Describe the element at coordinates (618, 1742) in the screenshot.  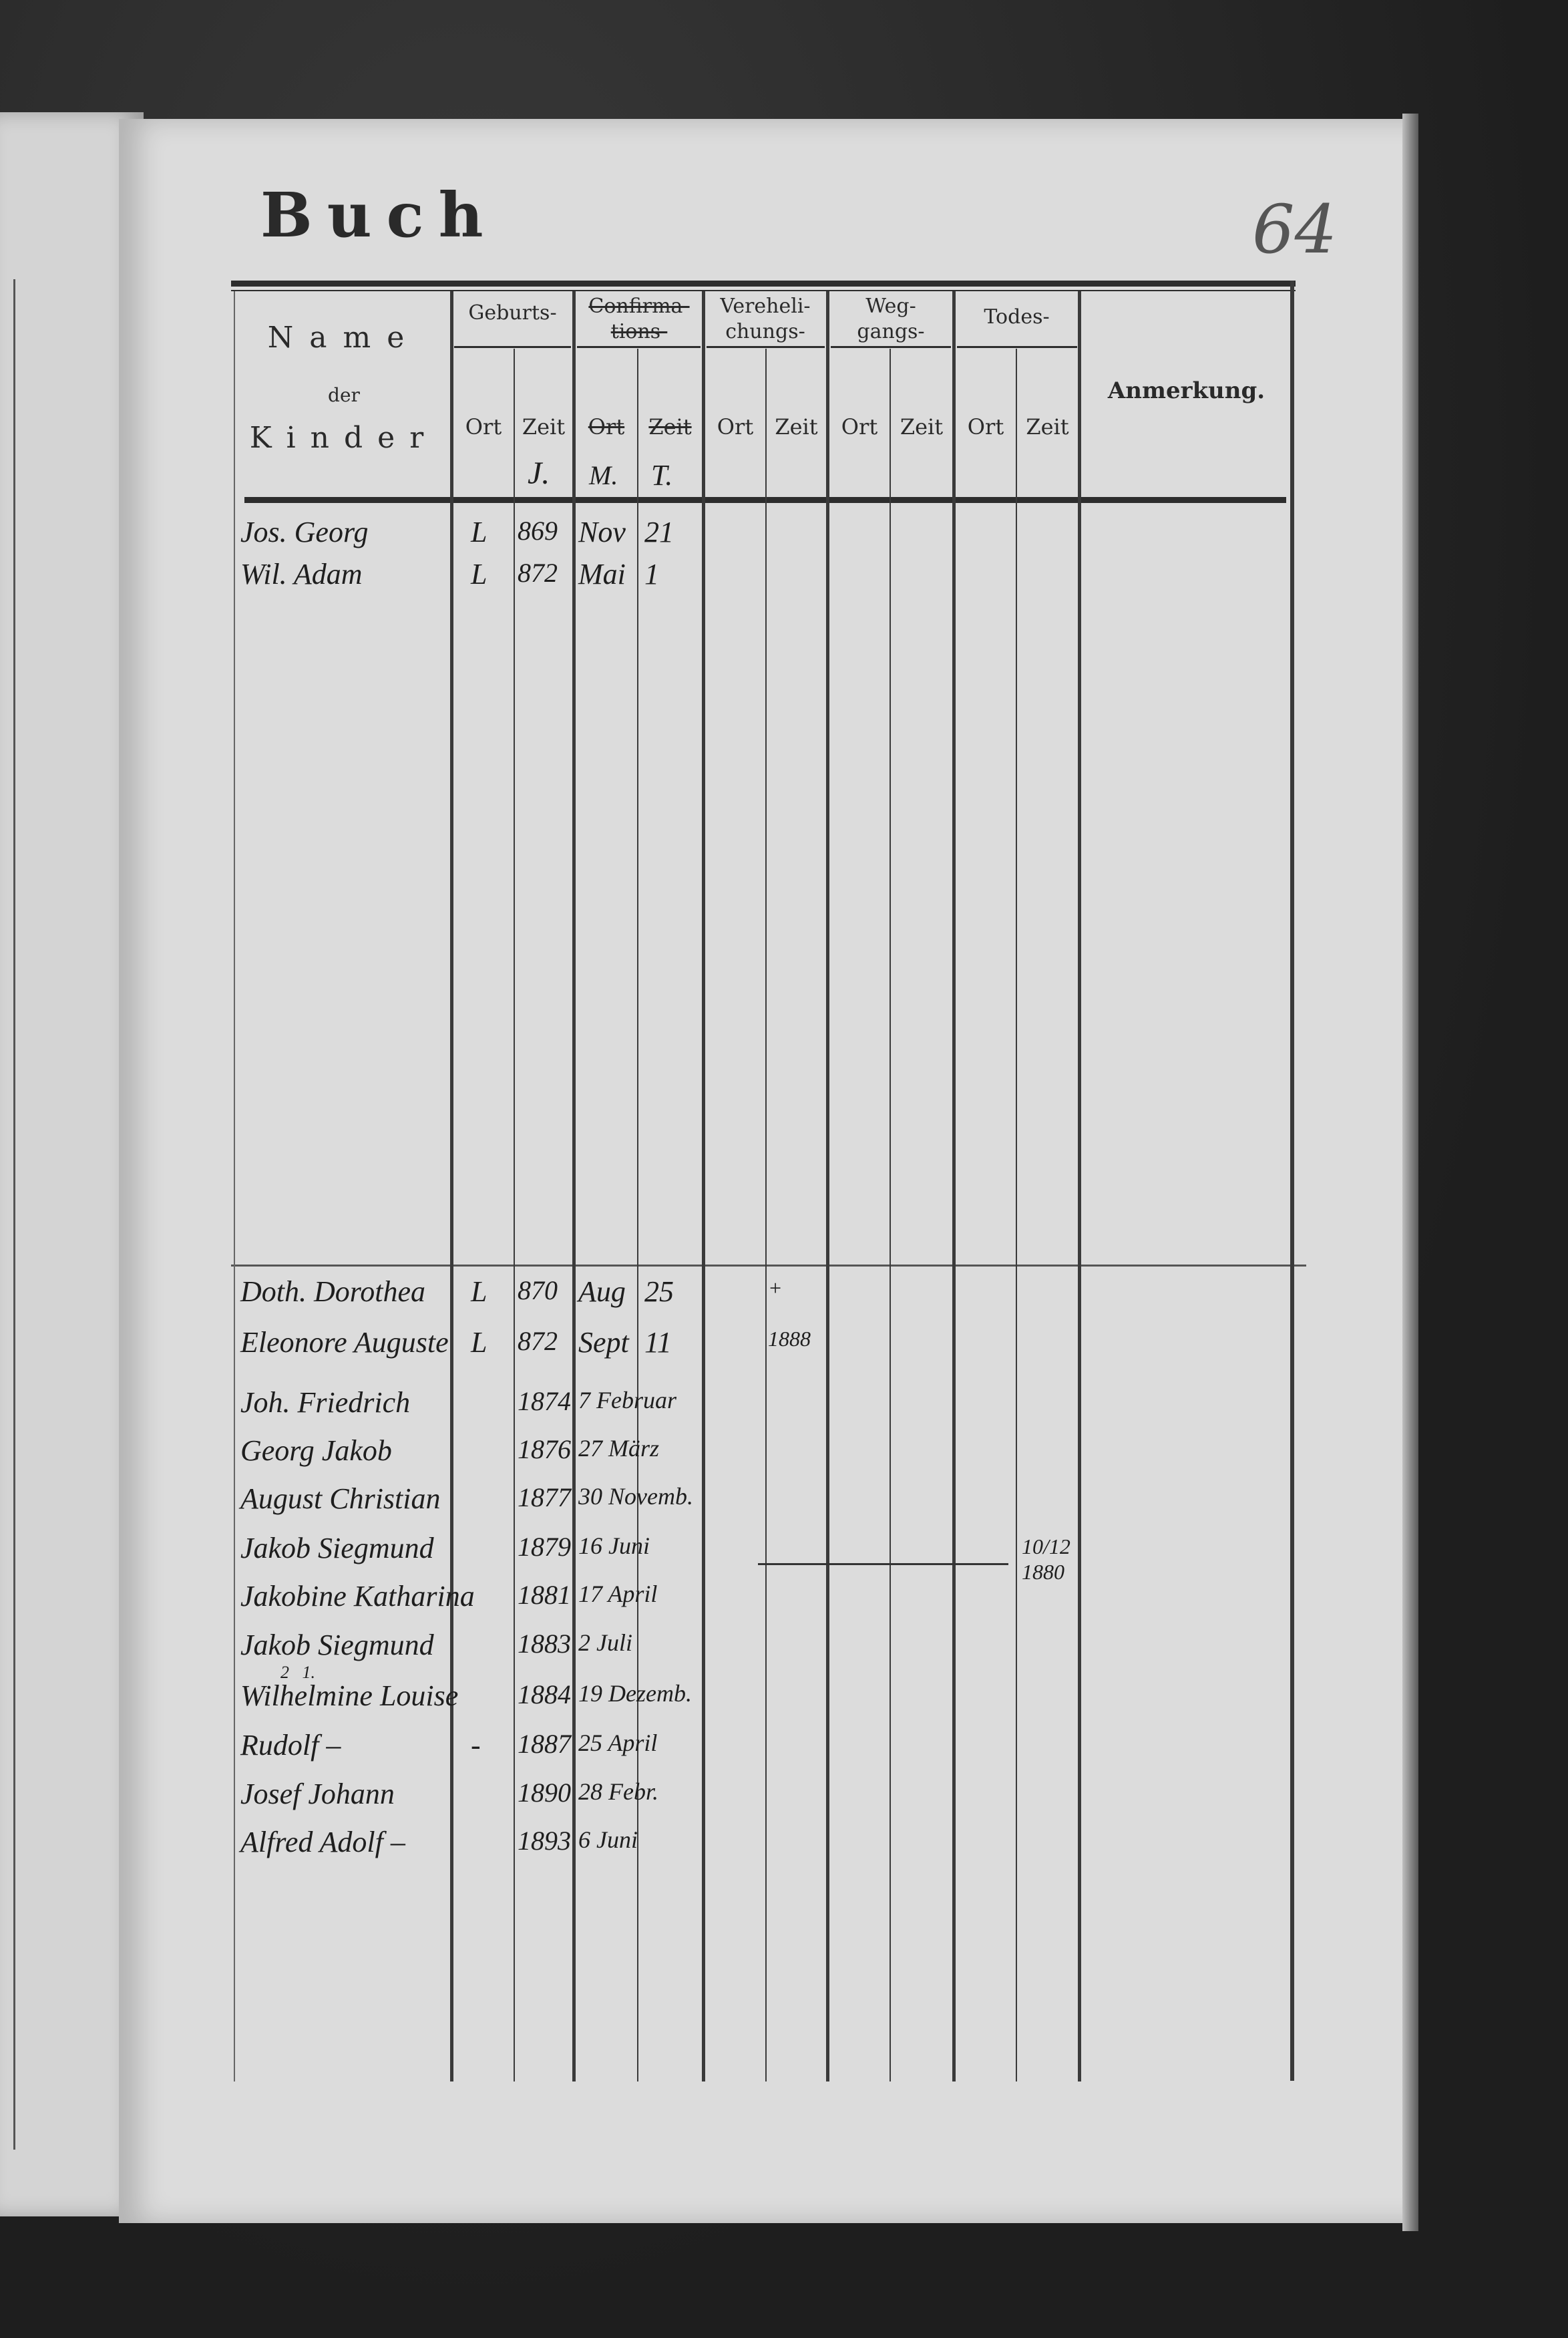
I see `cell-conf-a: 25 April` at that location.